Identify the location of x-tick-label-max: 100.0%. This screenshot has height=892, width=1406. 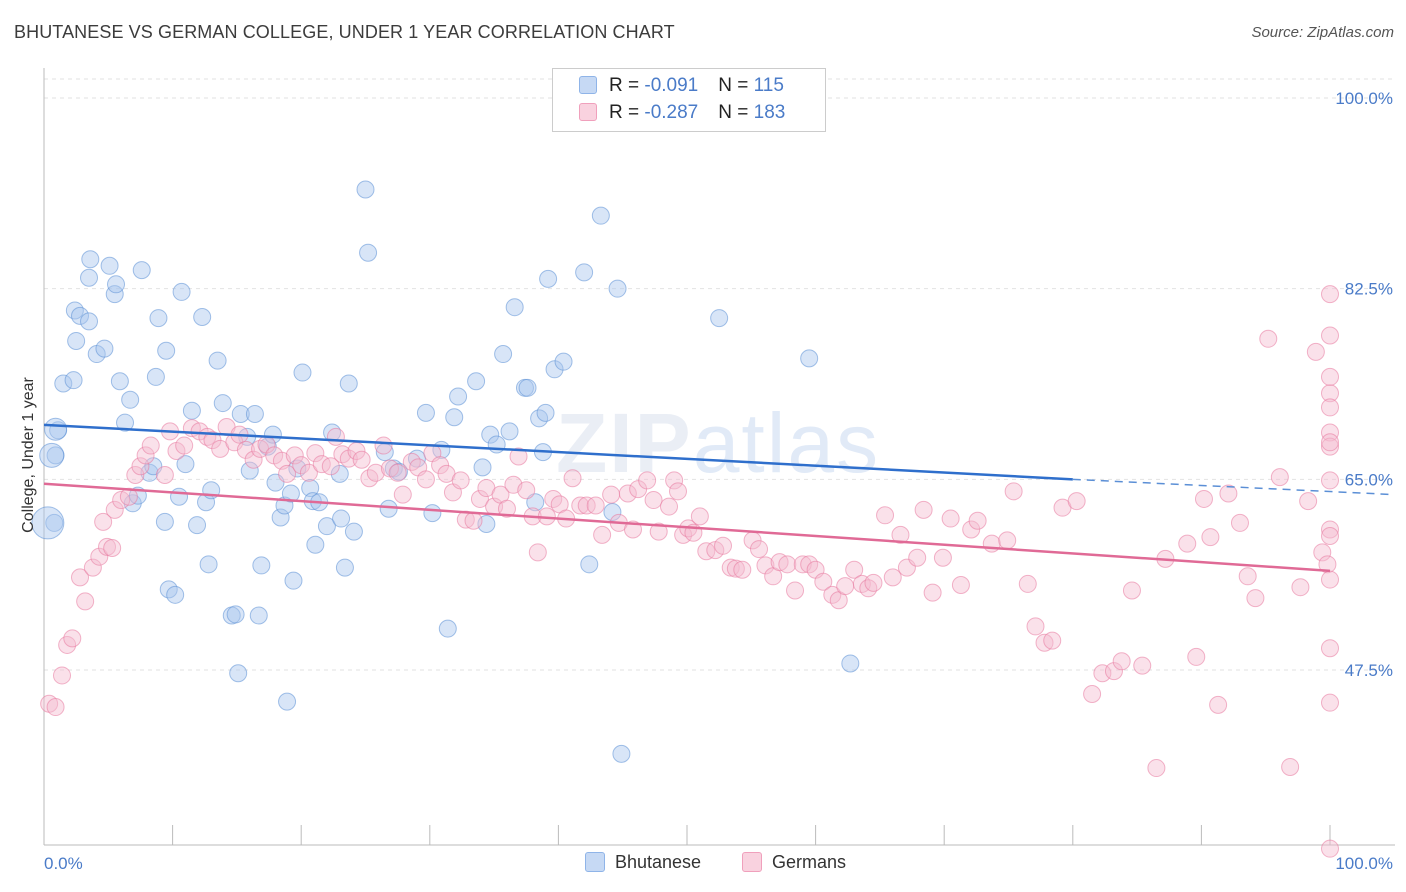
(1364, 863).